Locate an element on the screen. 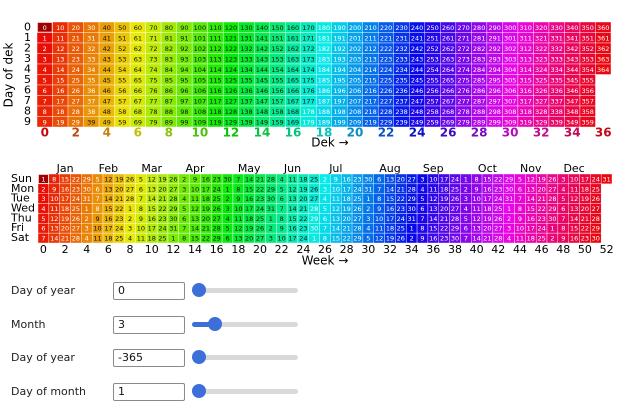 The width and height of the screenshot is (640, 401). y-tick-label: 9 is located at coordinates (27, 121).